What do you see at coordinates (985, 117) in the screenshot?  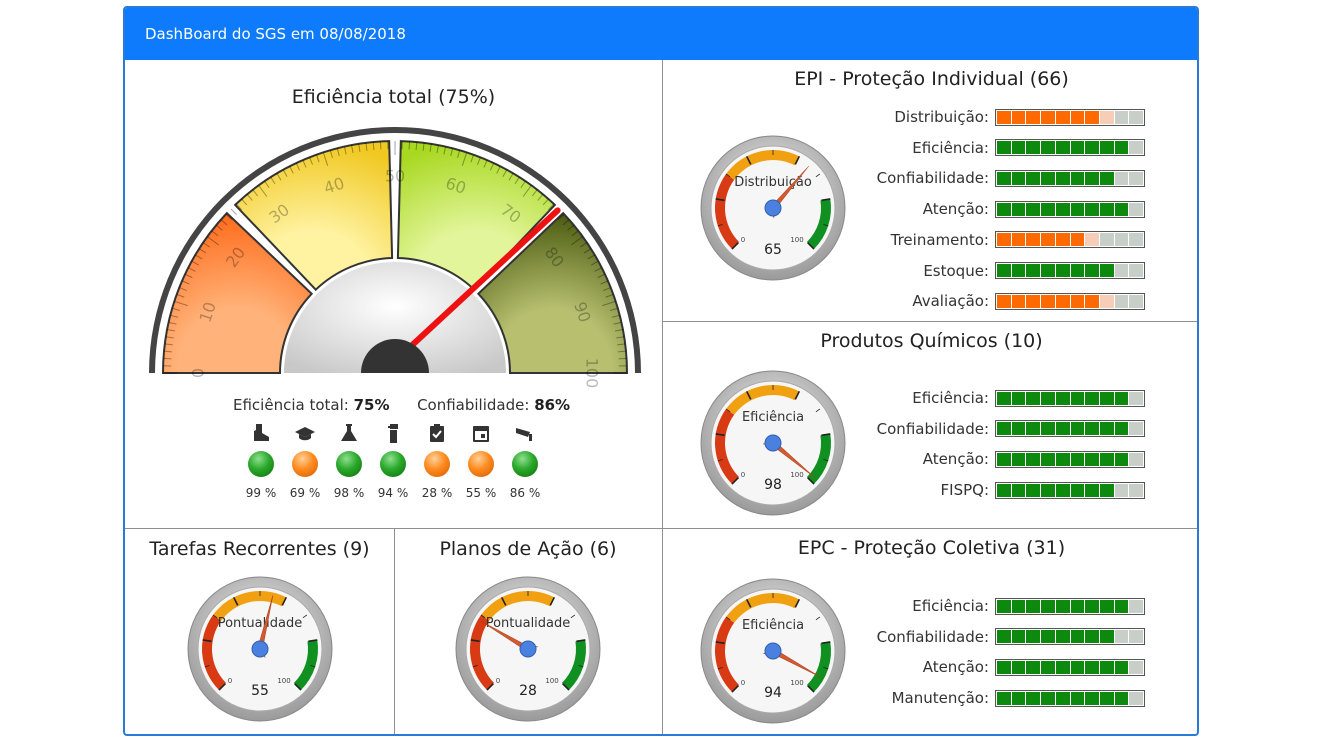 I see `bar-row: Distribuição:` at bounding box center [985, 117].